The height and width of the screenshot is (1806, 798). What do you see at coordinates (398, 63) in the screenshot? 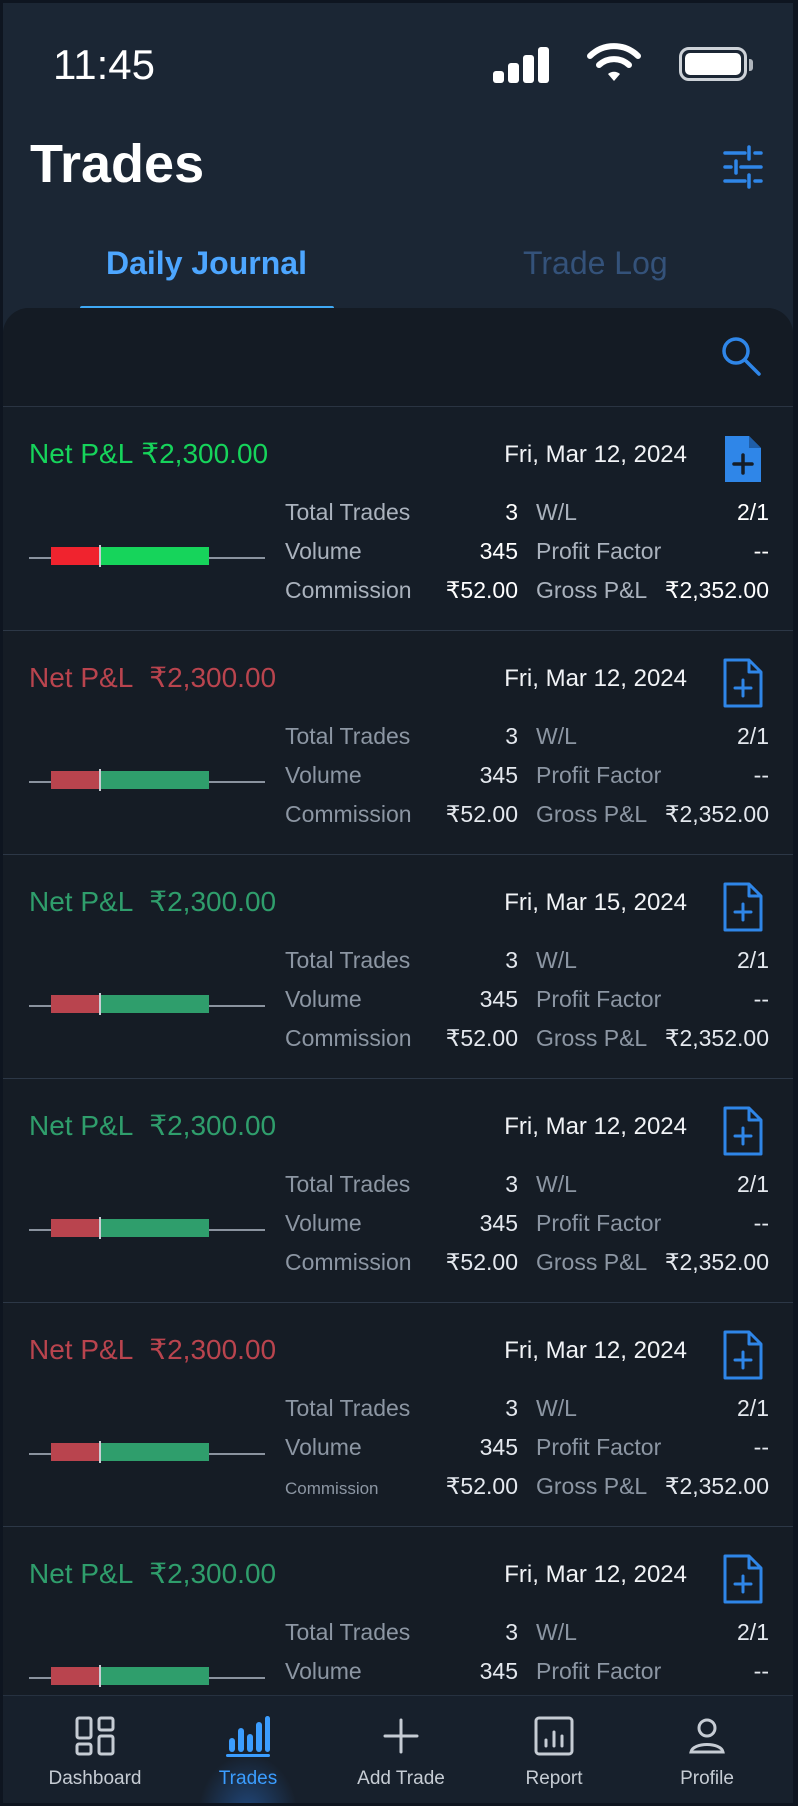
I see `status-bar: 11:45` at bounding box center [398, 63].